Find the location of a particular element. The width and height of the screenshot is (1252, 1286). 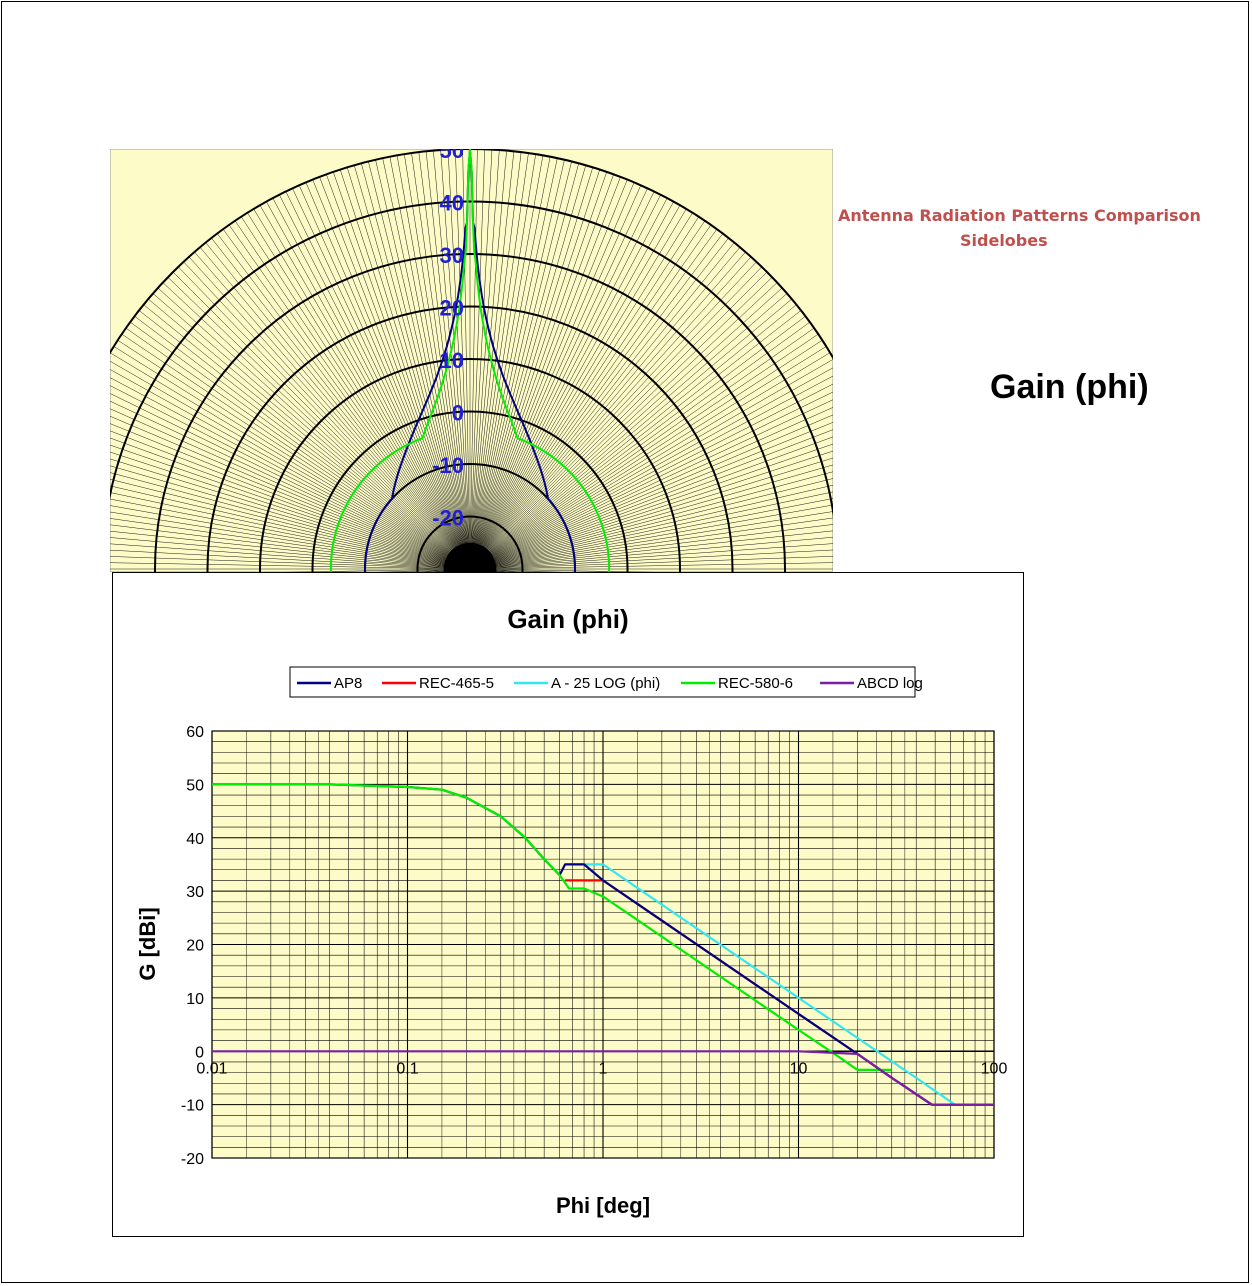

polar-core is located at coordinates (470, 557).